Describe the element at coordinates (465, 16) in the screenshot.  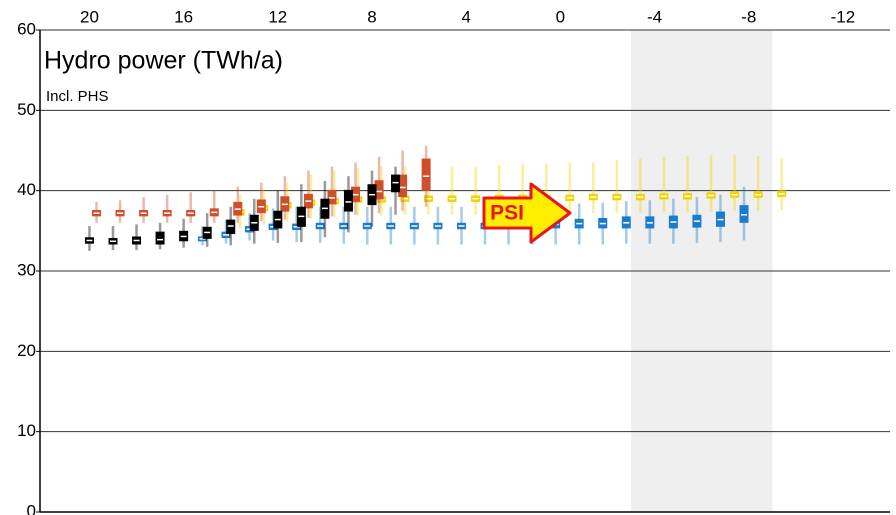
I see `x-tick-label: 4` at that location.